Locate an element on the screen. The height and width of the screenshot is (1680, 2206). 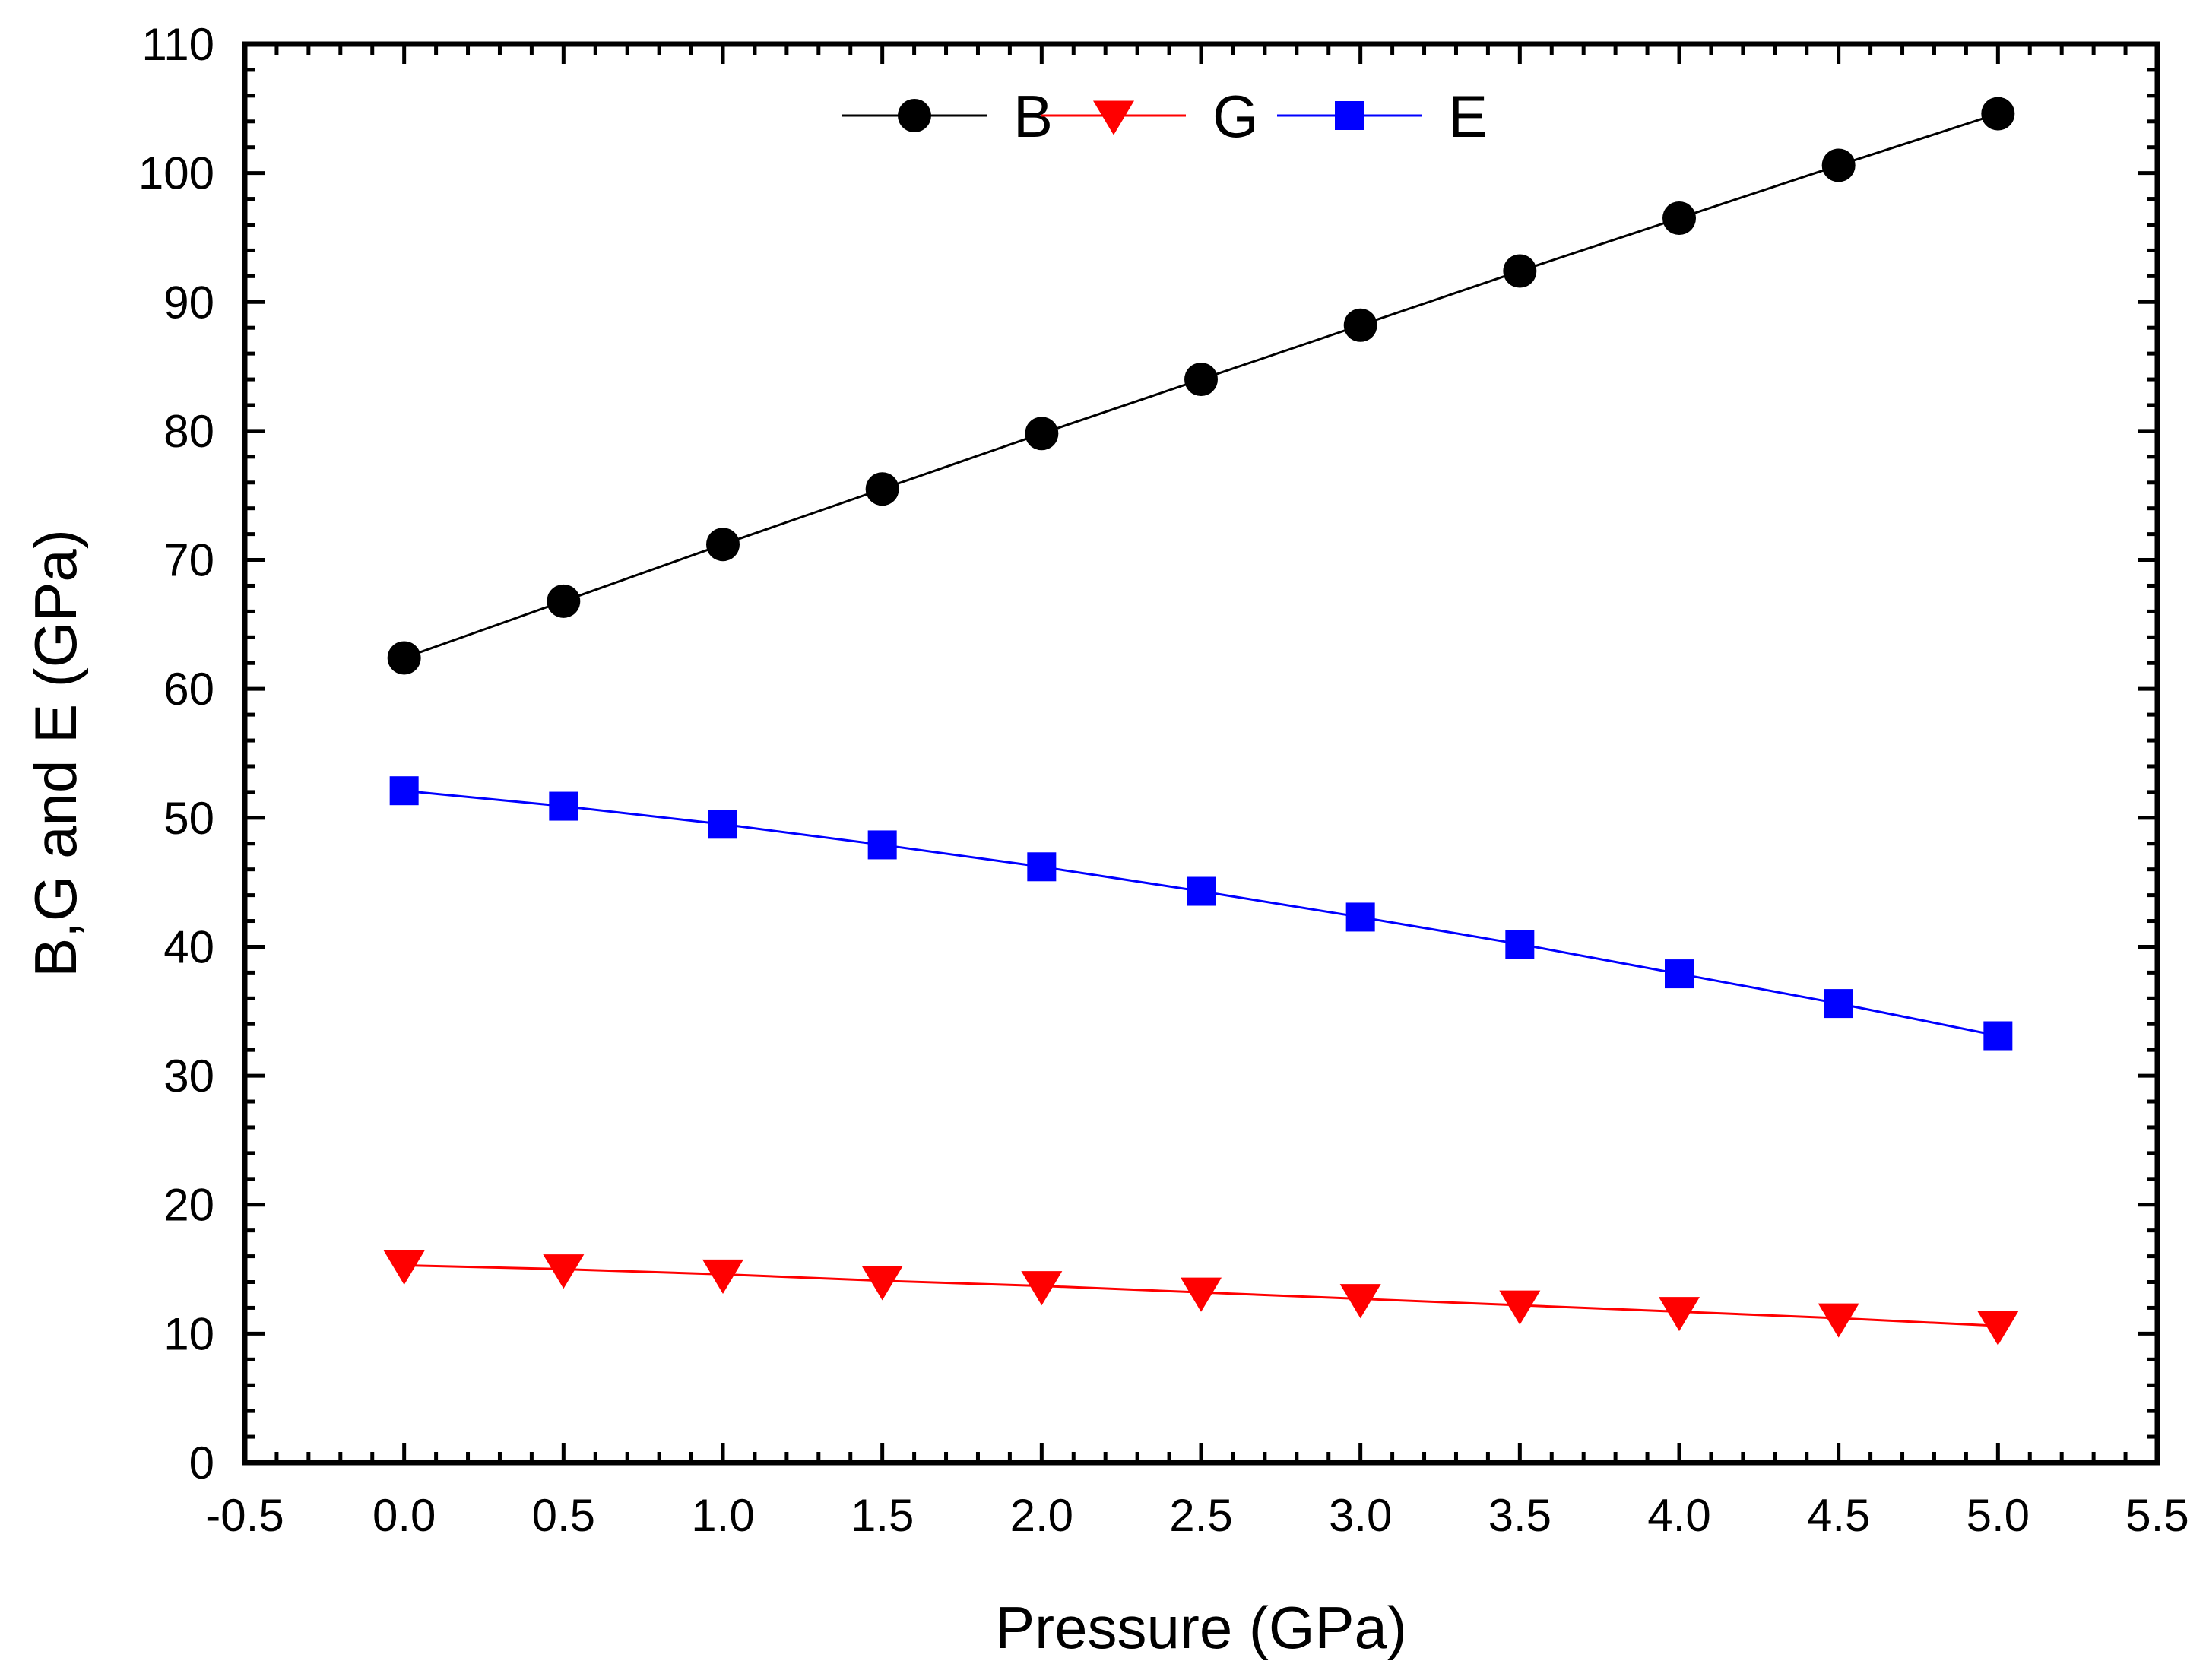
x-tick-label: 2.0 is located at coordinates (1041, 1515).